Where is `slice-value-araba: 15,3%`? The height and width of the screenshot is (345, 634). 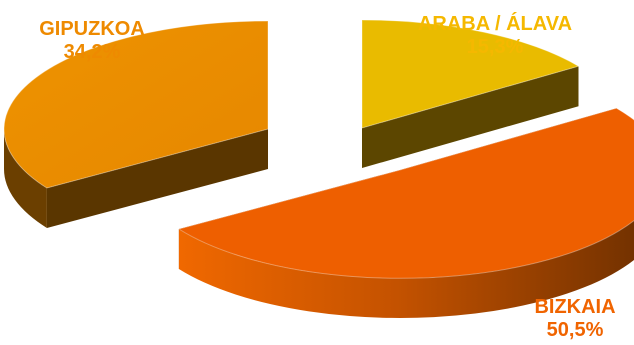 slice-value-araba: 15,3% is located at coordinates (495, 47).